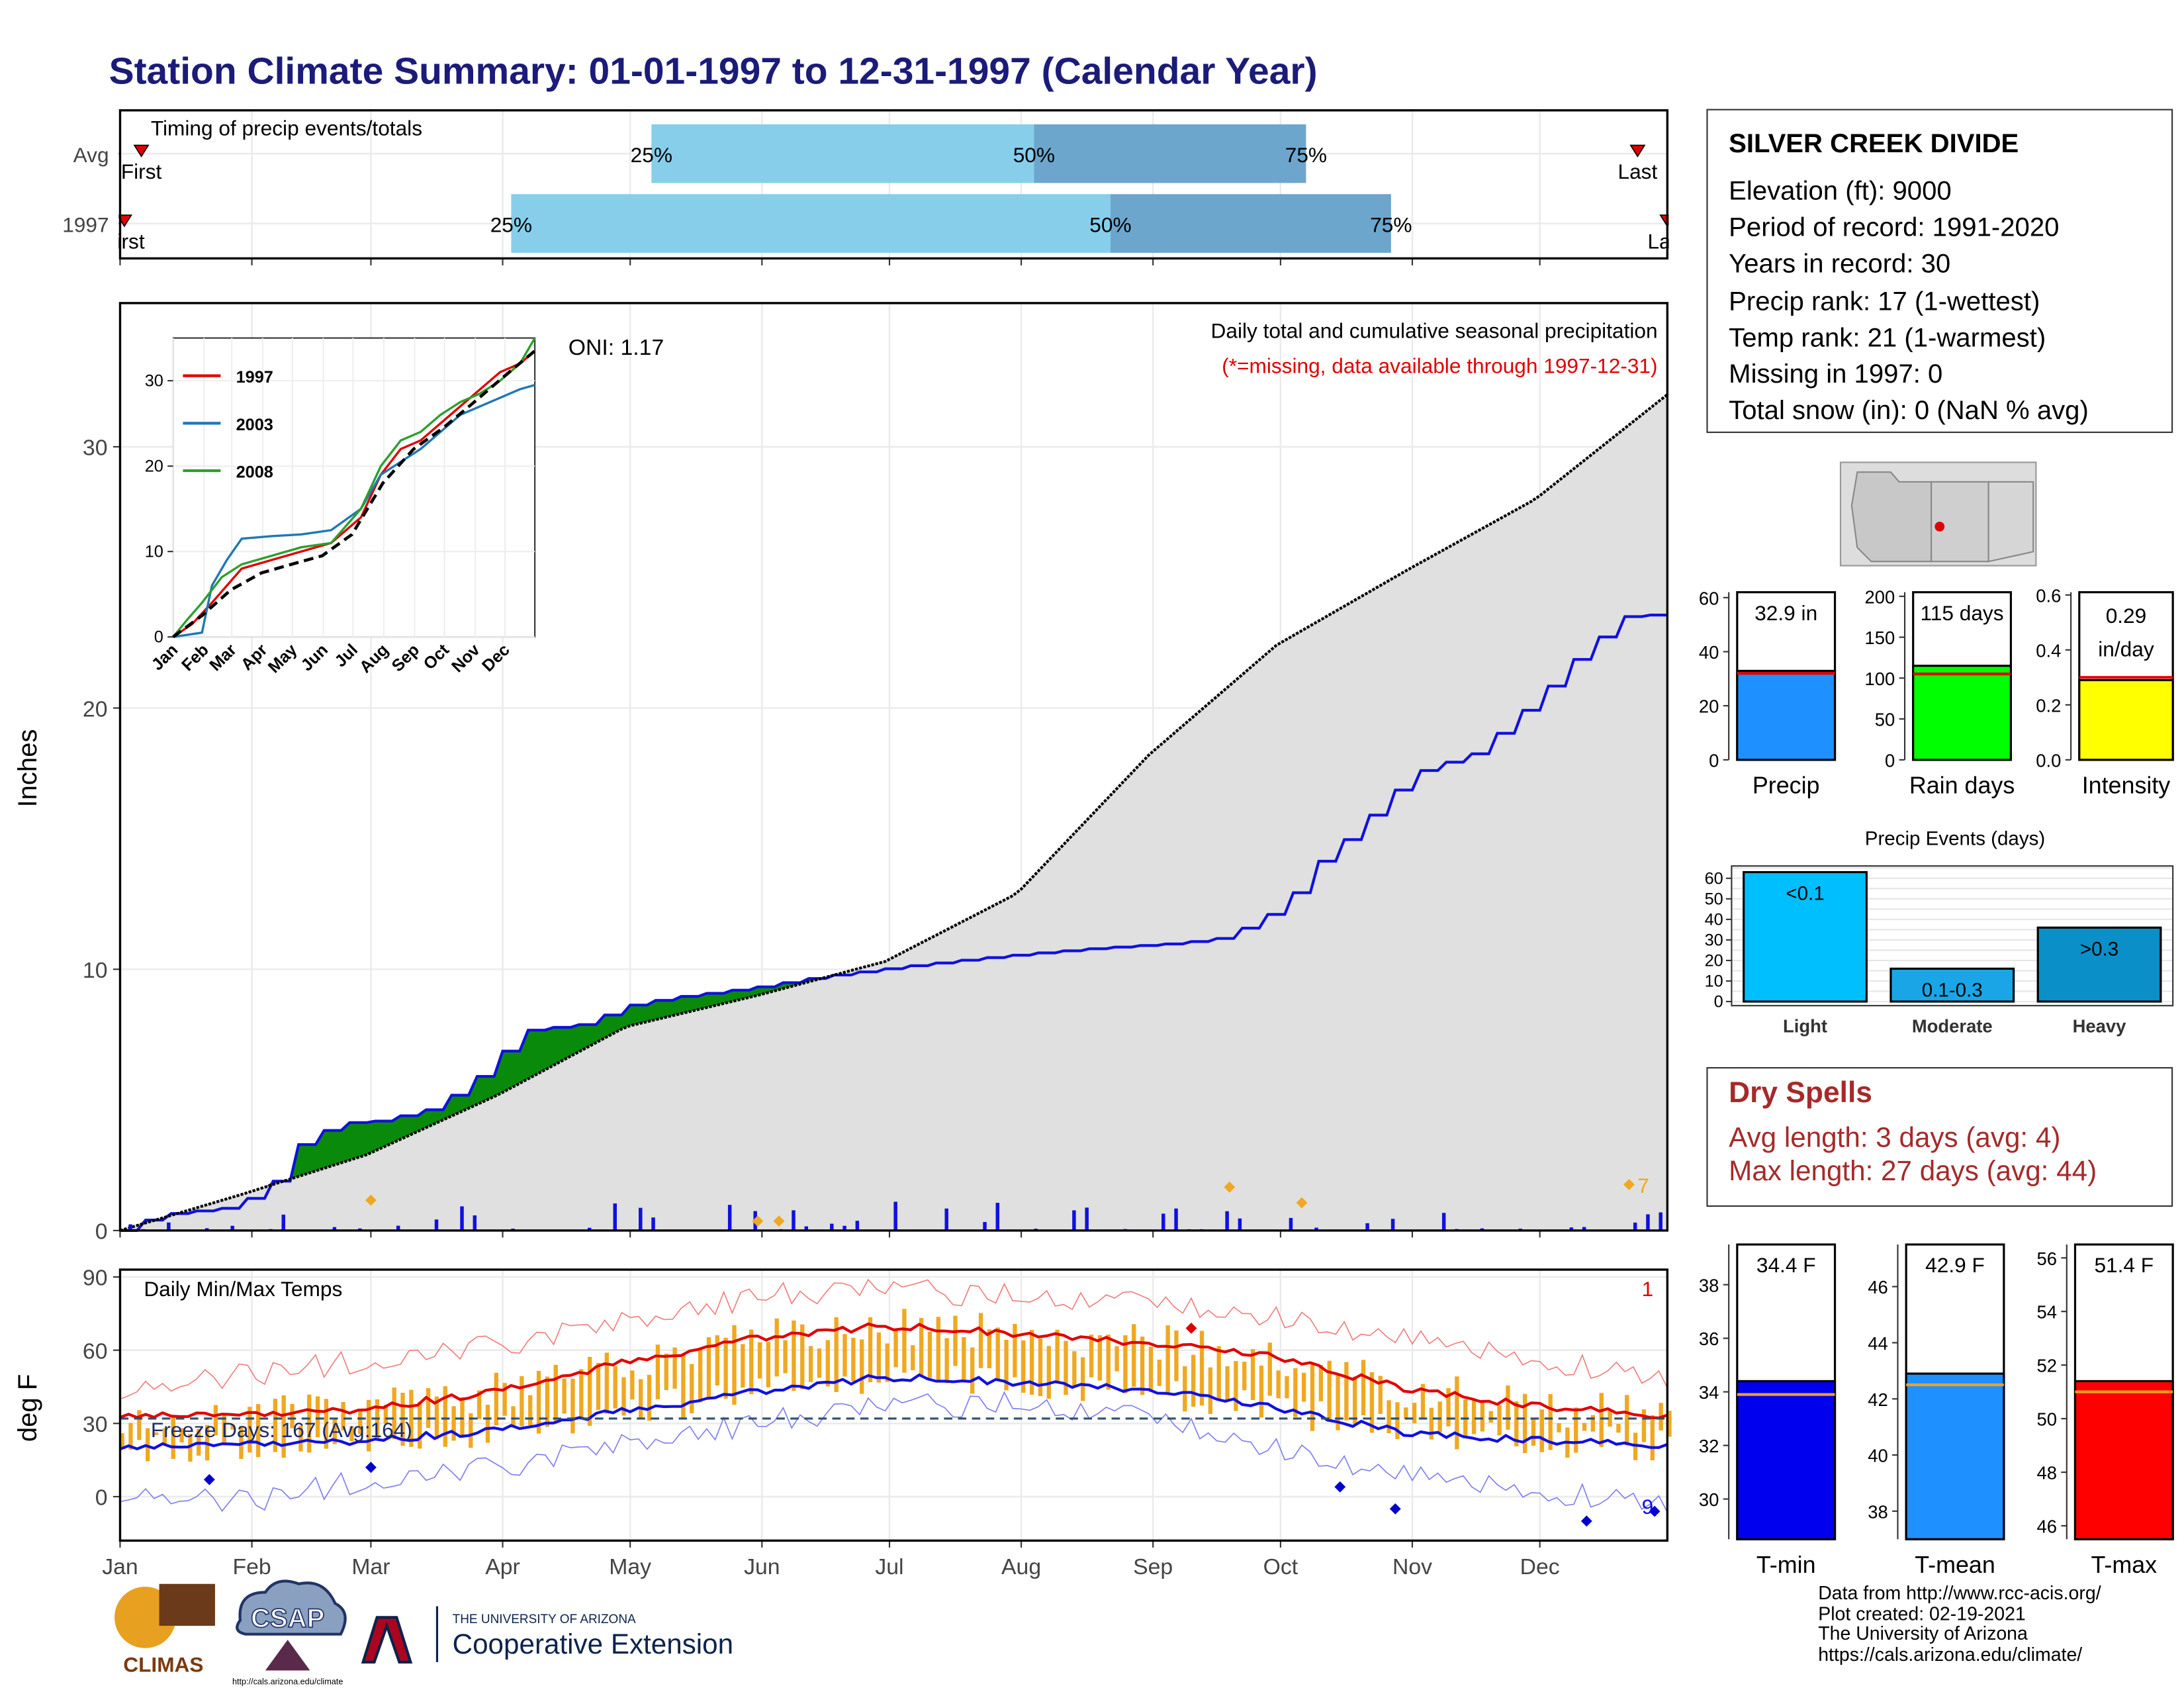 Image resolution: width=2184 pixels, height=1688 pixels. Describe the element at coordinates (1895, 1138) in the screenshot. I see `dry-spells-avg: Avg length: 3 days (avg: 4)` at that location.